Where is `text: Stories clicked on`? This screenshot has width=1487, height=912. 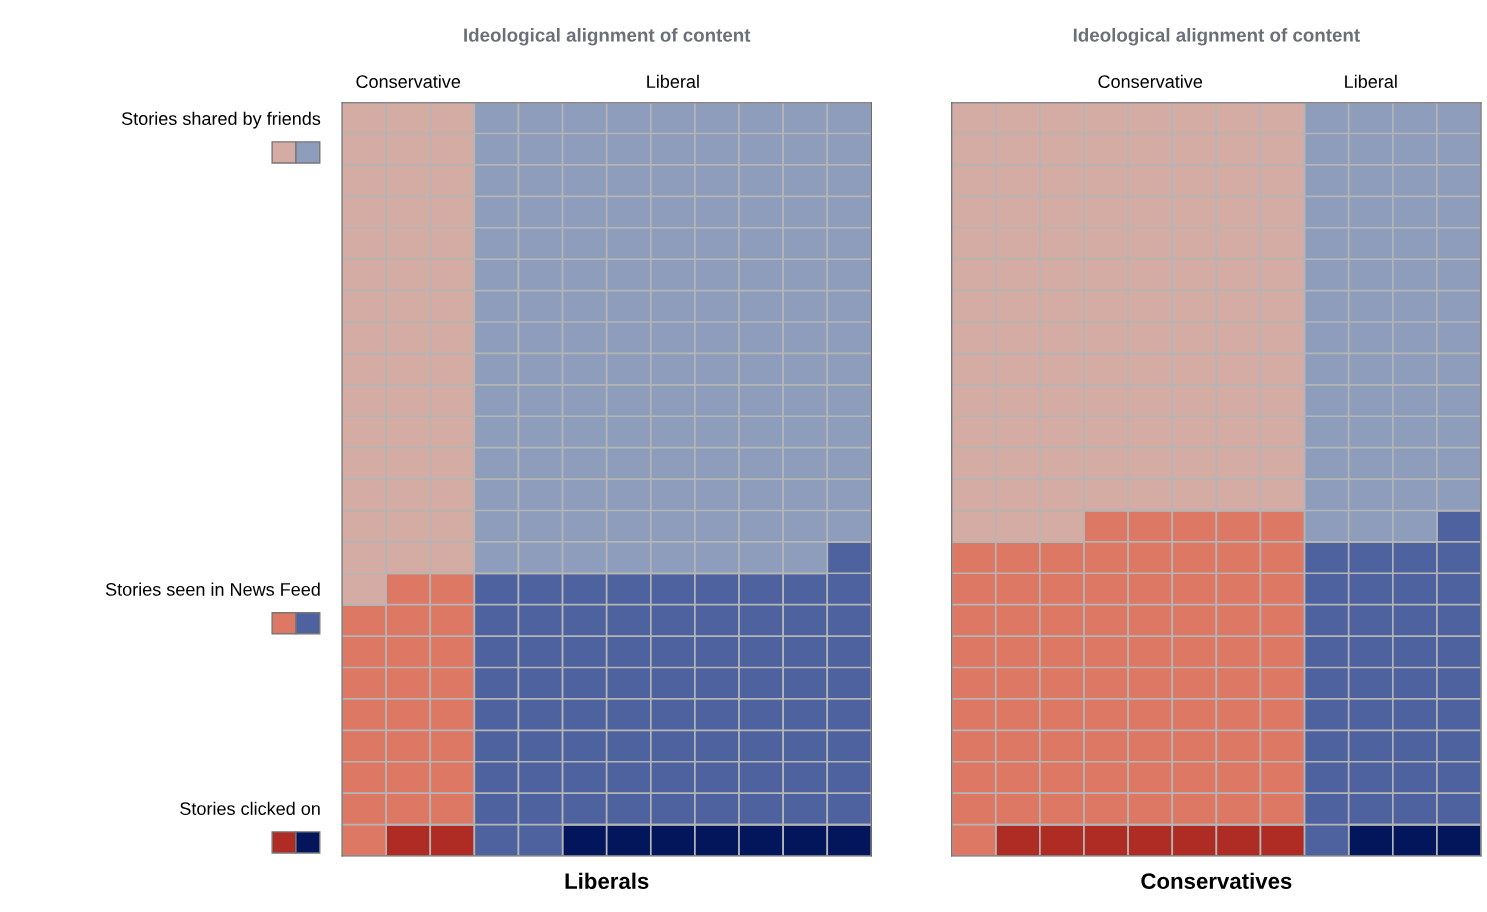
text: Stories clicked on is located at coordinates (250, 808).